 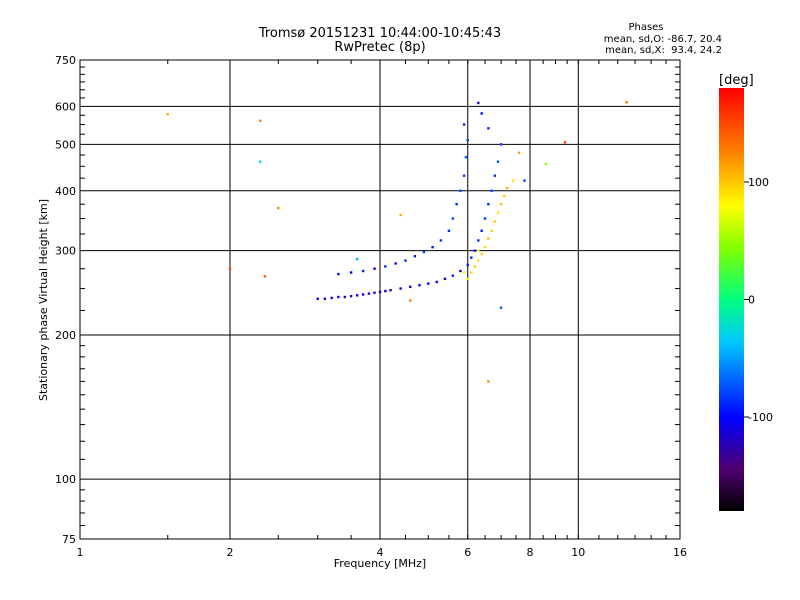 What do you see at coordinates (646, 27) in the screenshot?
I see `phases-heading: Phases` at bounding box center [646, 27].